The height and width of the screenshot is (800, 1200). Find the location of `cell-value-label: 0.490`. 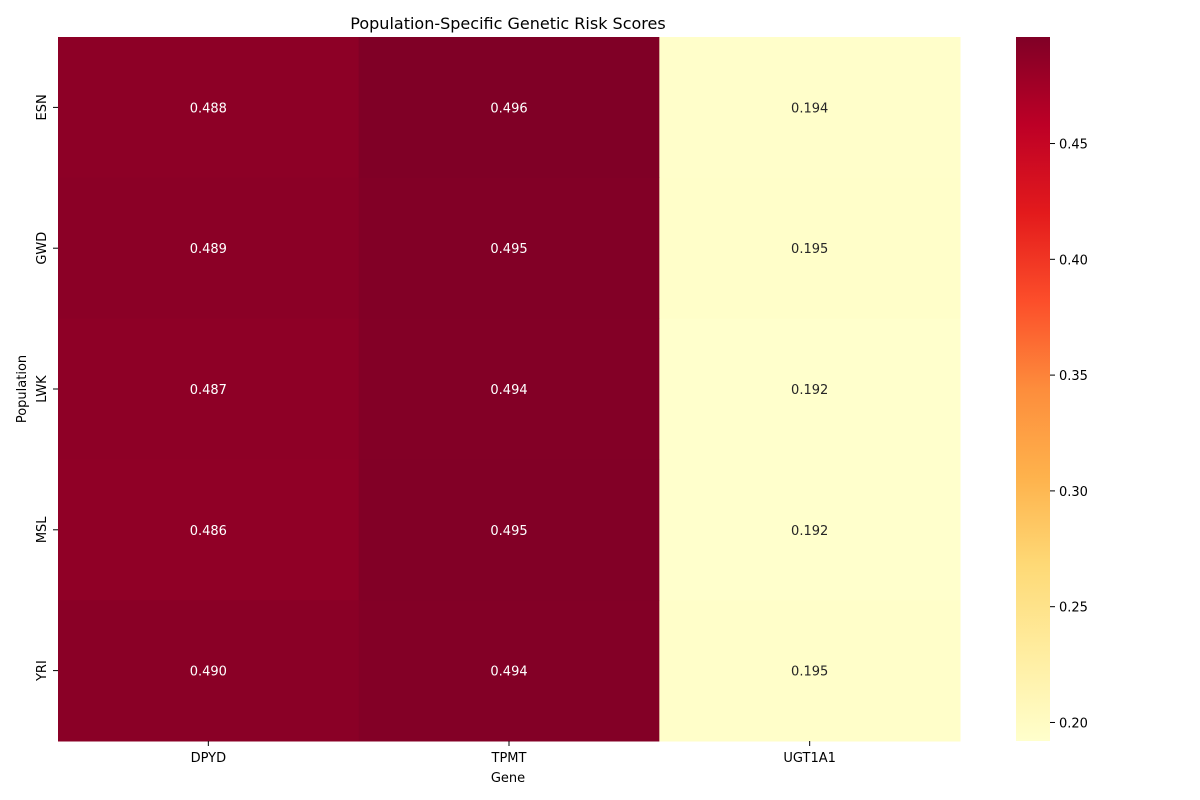

cell-value-label: 0.490 is located at coordinates (208, 672).